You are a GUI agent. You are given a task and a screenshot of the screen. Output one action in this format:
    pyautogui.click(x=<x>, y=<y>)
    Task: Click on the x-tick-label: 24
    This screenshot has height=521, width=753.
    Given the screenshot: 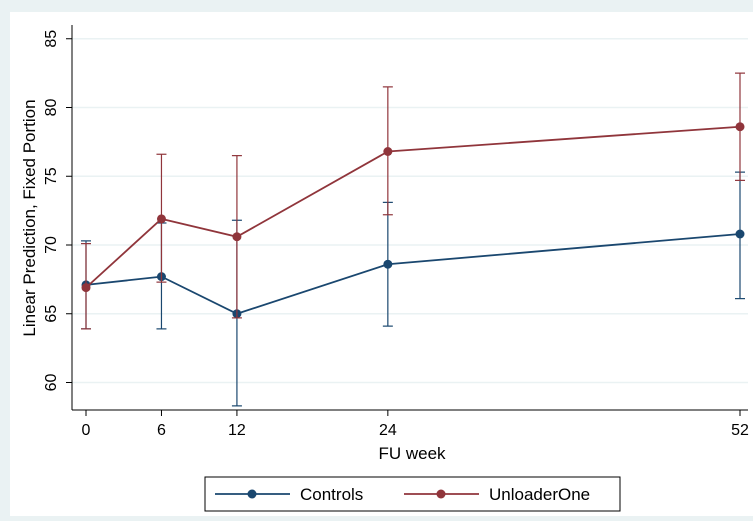 What is the action you would take?
    pyautogui.click(x=388, y=430)
    